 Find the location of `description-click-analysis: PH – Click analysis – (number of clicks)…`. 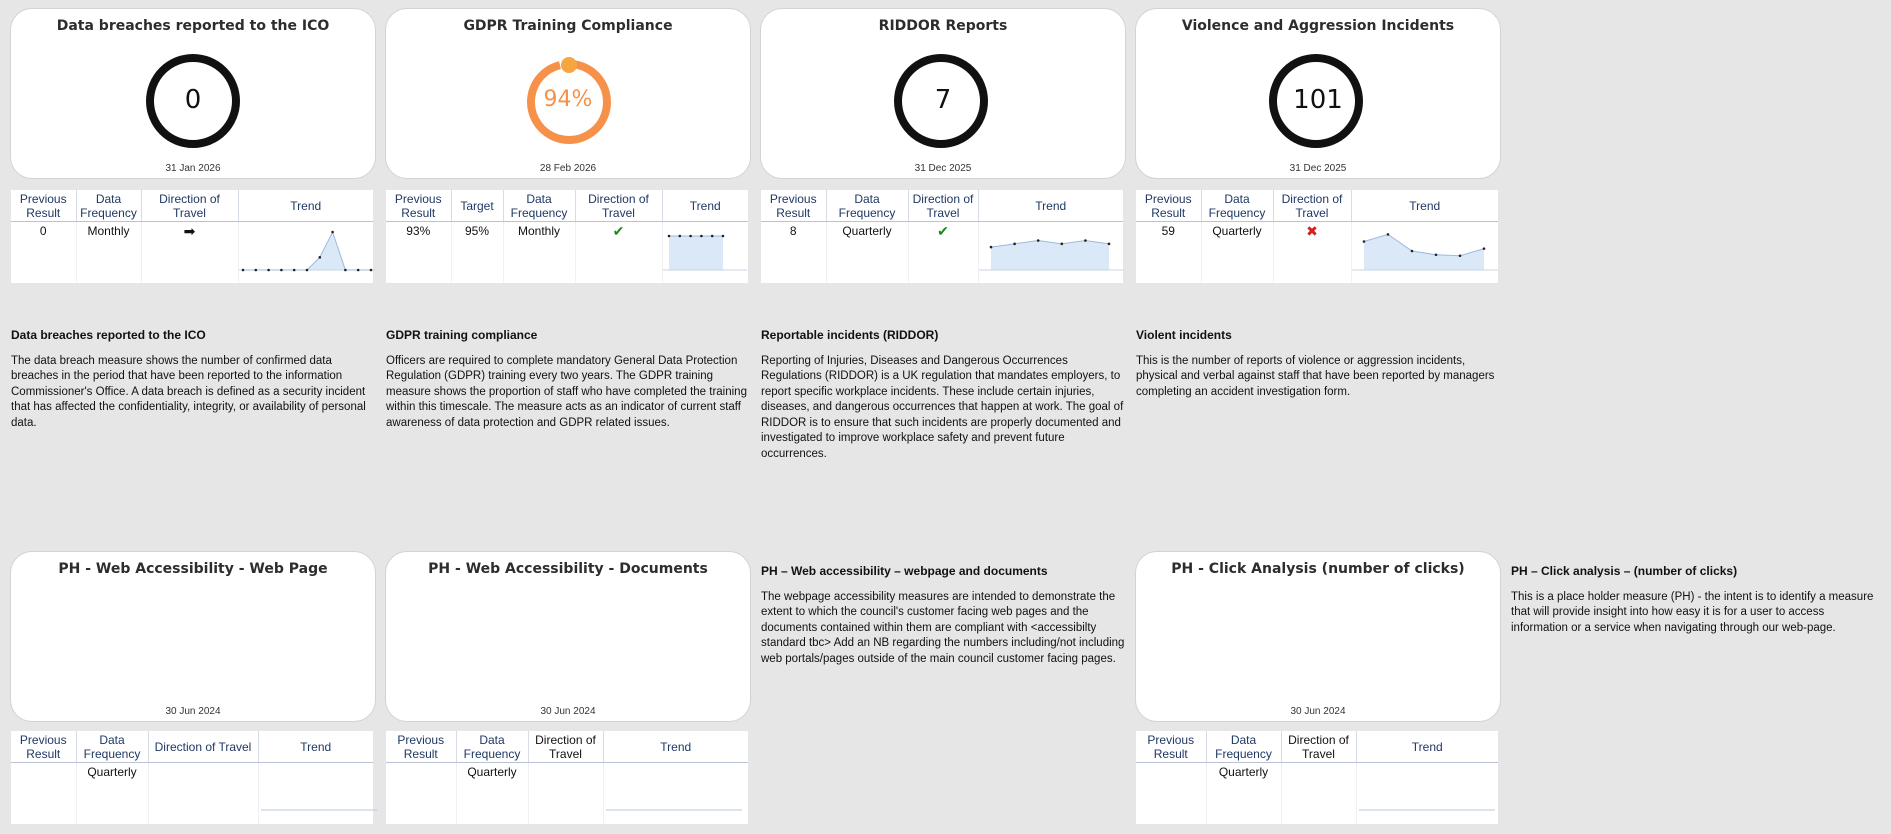

description-click-analysis: PH – Click analysis – (number of clicks)… is located at coordinates (1696, 600).